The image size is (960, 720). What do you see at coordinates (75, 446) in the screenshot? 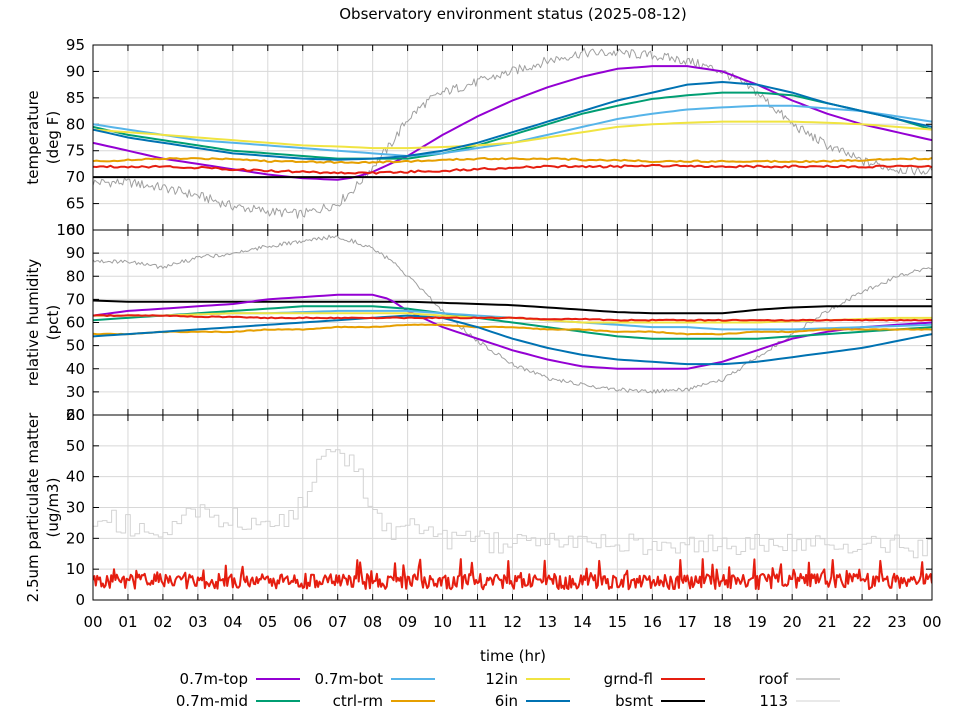
I see `pm25-y-tick-label: 50` at bounding box center [75, 446].